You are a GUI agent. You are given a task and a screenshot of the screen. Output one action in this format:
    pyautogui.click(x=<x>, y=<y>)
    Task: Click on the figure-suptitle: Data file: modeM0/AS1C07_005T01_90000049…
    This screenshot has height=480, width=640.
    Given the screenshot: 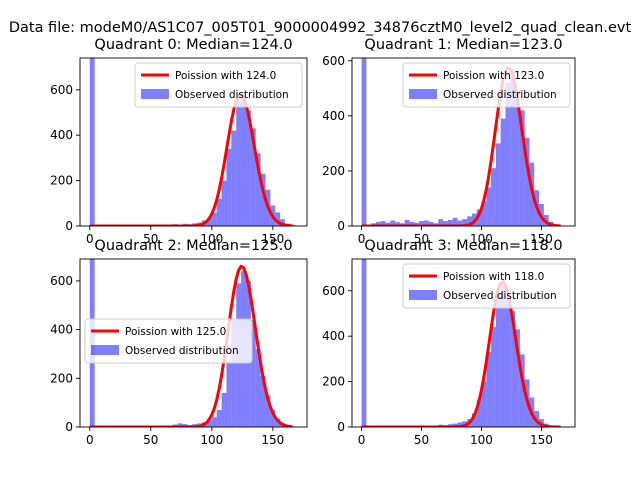 What is the action you would take?
    pyautogui.click(x=320, y=28)
    